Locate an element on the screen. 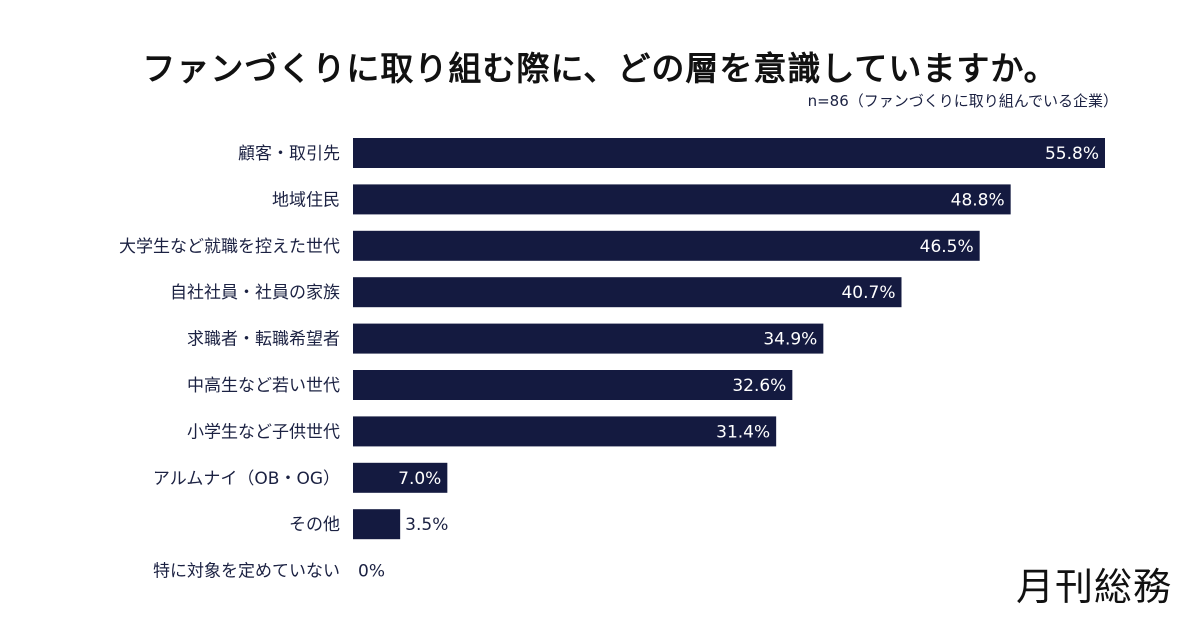 This screenshot has width=1200, height=628. data-label: 0% is located at coordinates (371, 572).